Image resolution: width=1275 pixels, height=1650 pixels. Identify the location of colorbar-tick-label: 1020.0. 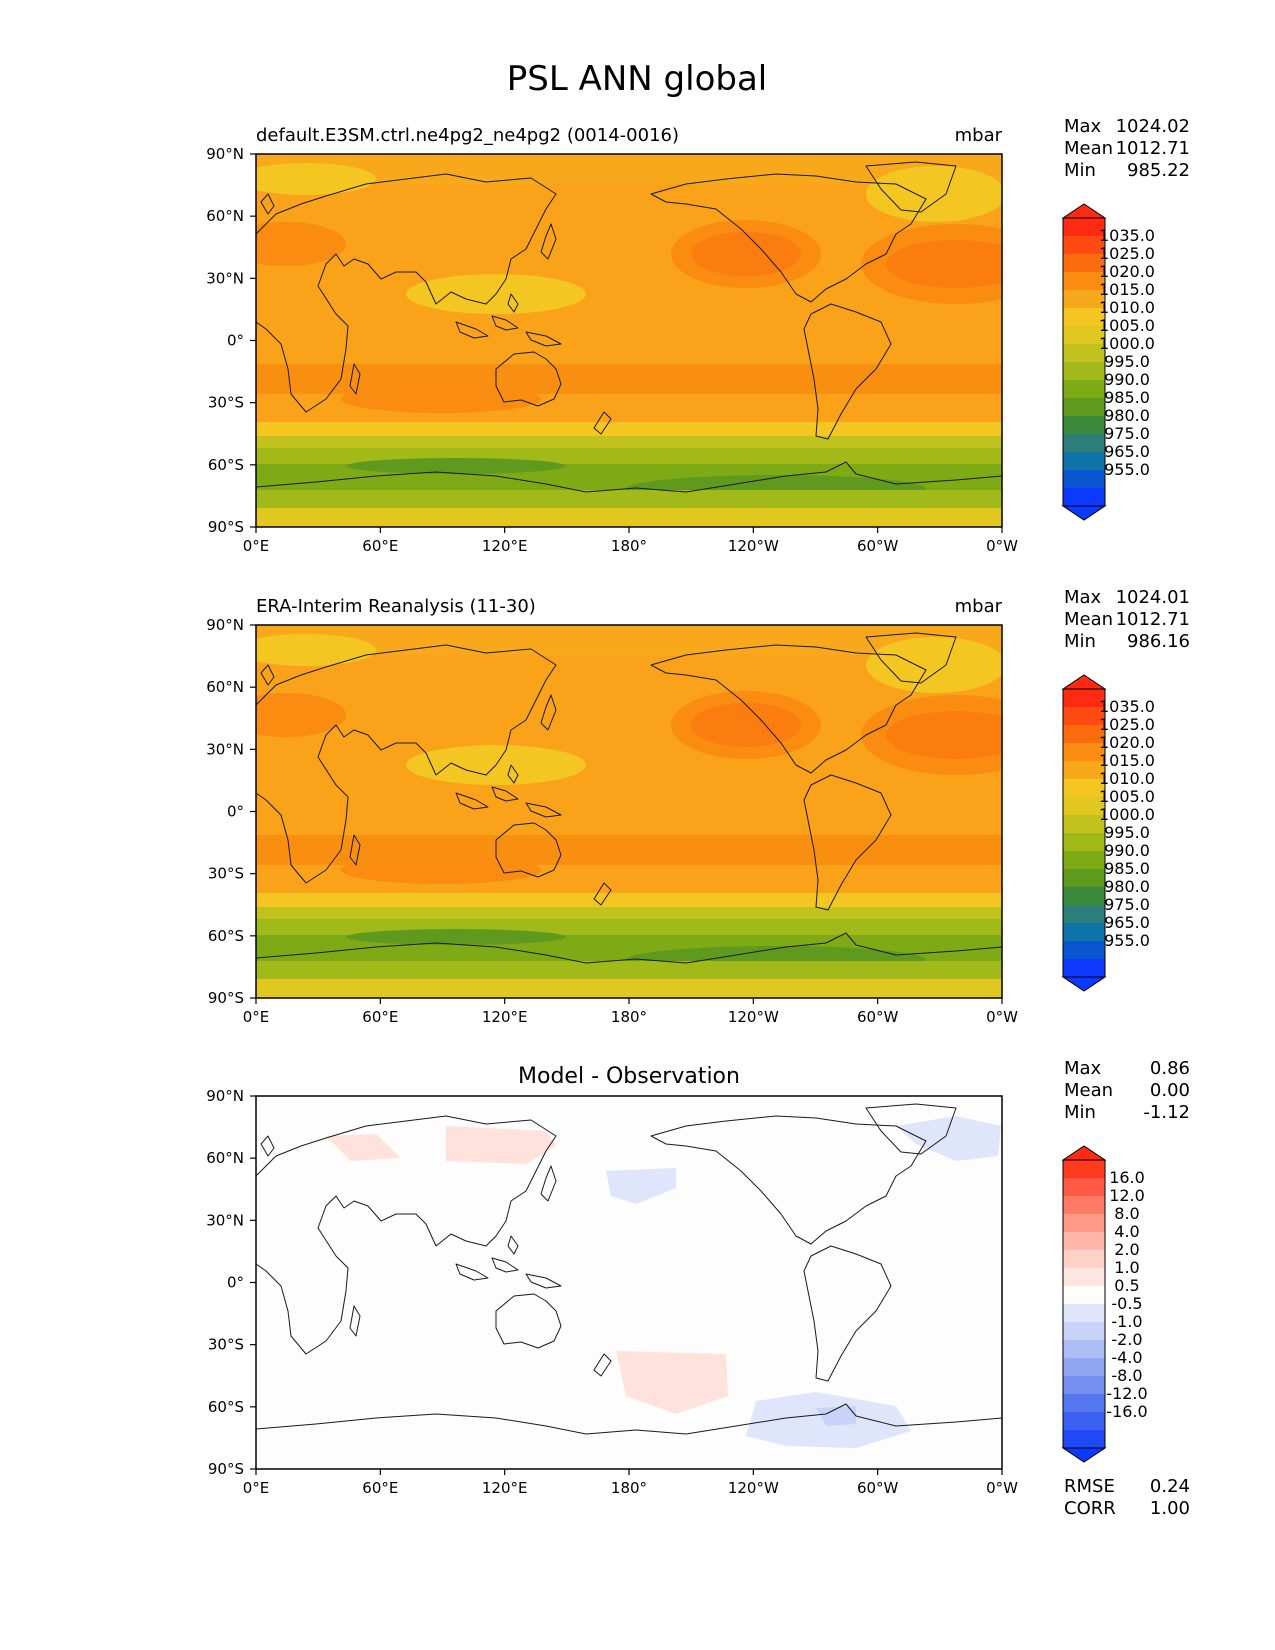
(1127, 742).